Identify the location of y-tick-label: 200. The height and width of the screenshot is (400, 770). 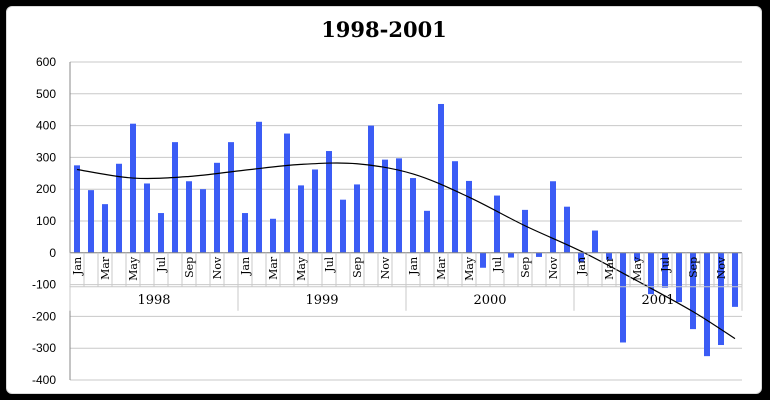
(46, 189).